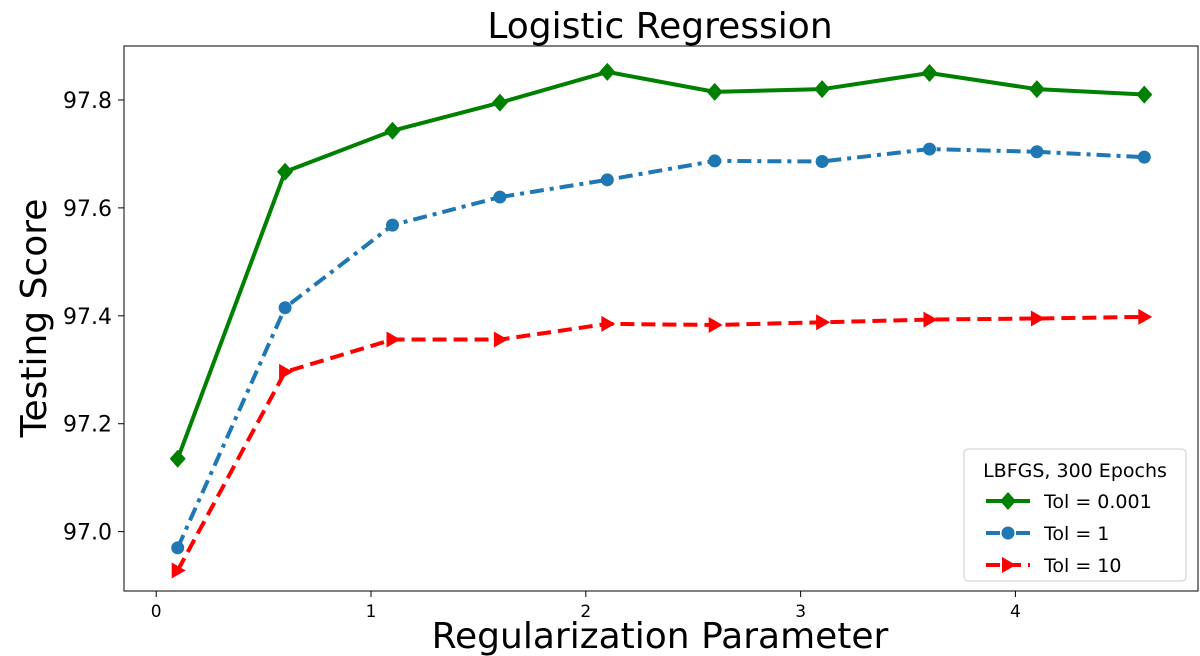  What do you see at coordinates (87, 209) in the screenshot?
I see `y-tick-label: 97.6` at bounding box center [87, 209].